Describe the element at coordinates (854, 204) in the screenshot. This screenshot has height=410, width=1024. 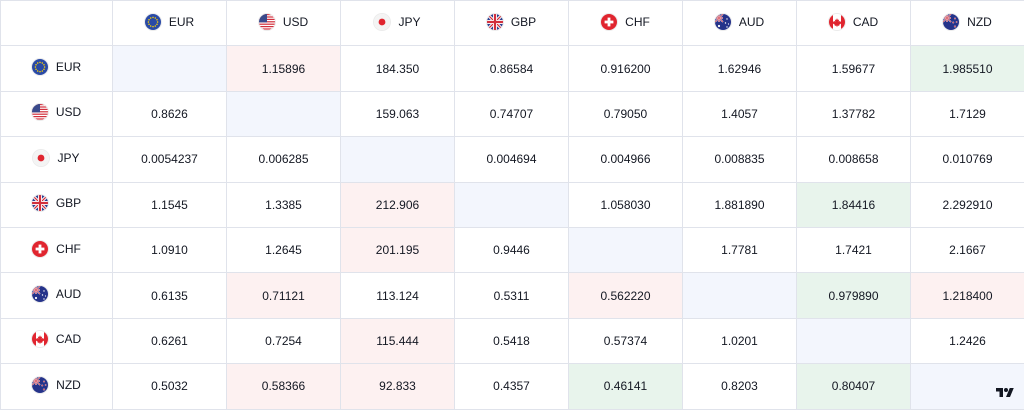
I see `rate-cell: 1.84416` at that location.